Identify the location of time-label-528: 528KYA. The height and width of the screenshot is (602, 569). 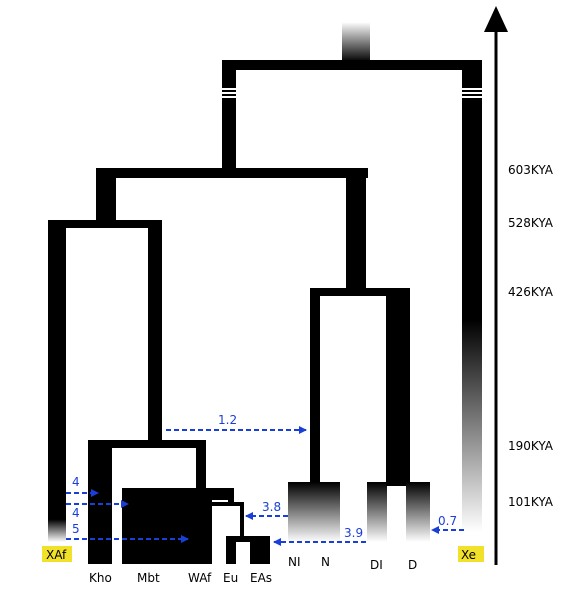
(531, 223).